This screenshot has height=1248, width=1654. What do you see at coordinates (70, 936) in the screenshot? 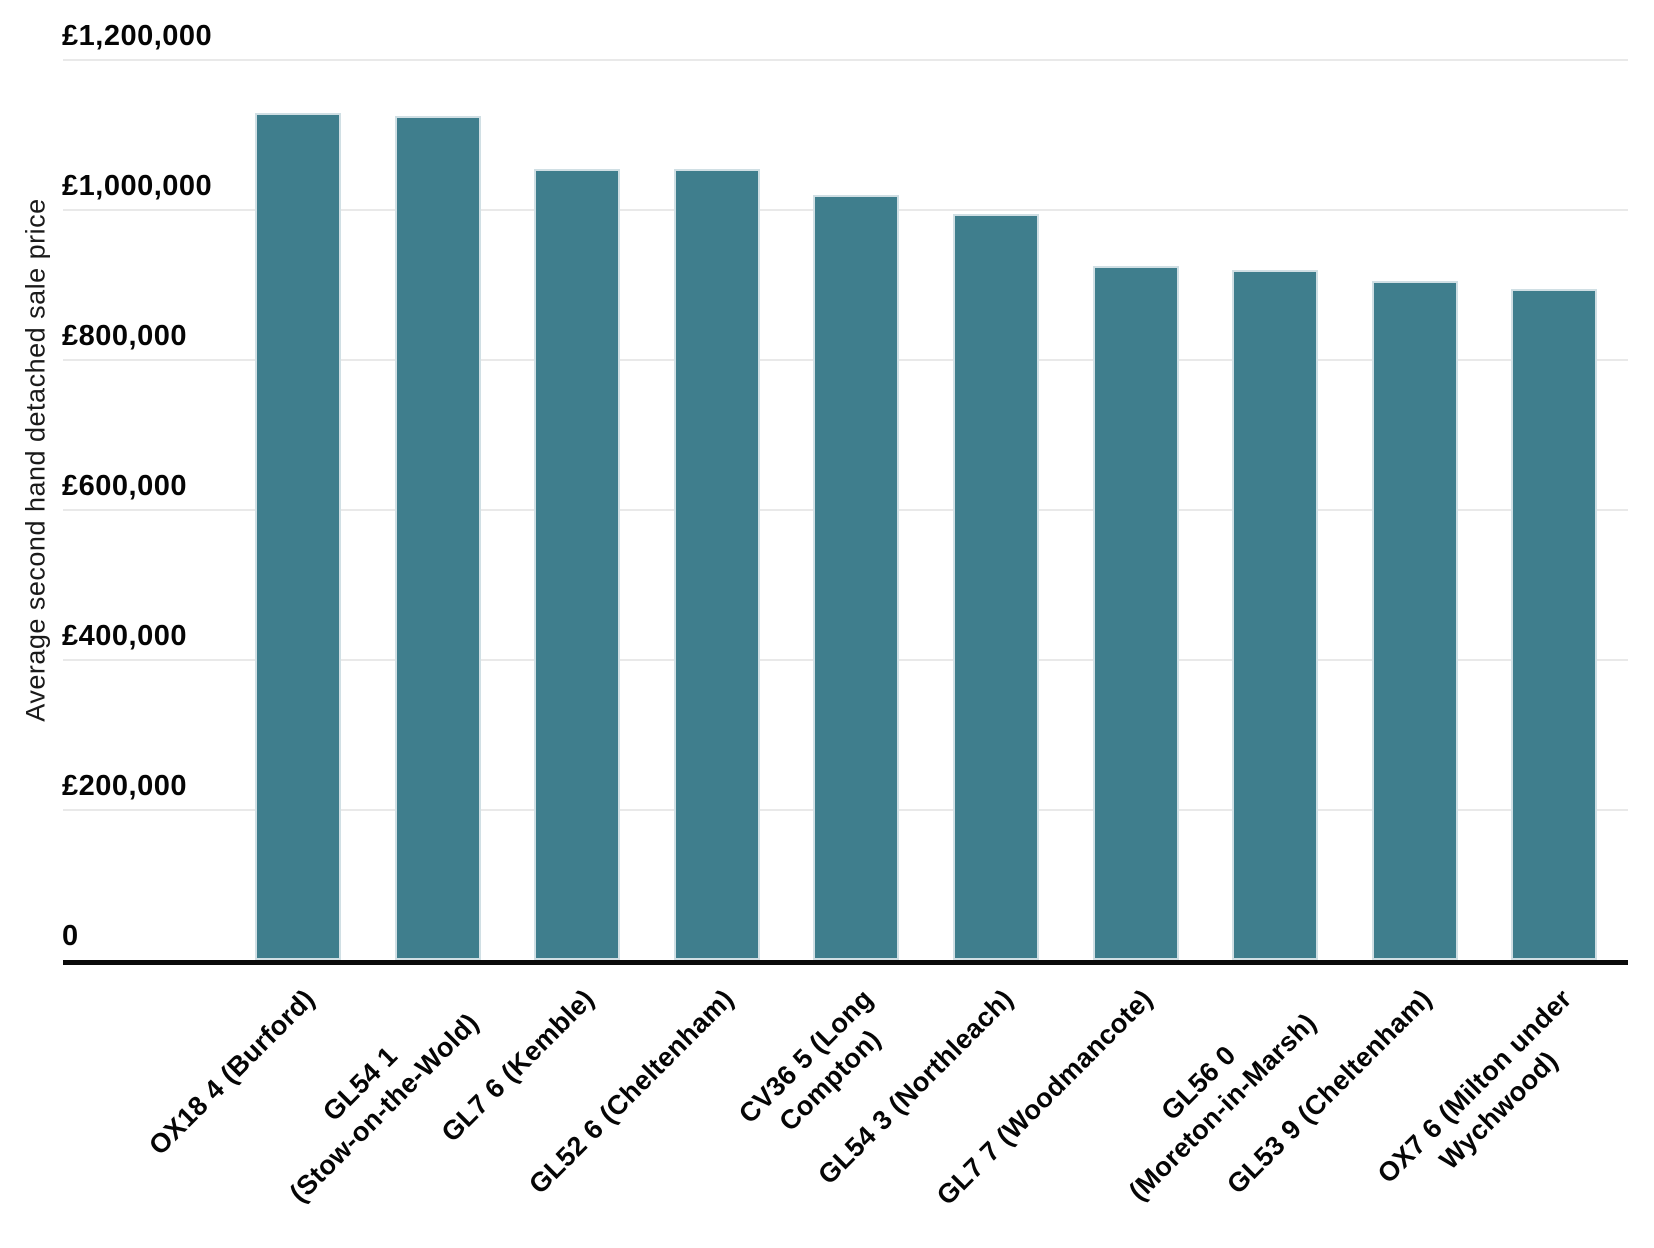
I see `y-tick-label-0: 0` at bounding box center [70, 936].